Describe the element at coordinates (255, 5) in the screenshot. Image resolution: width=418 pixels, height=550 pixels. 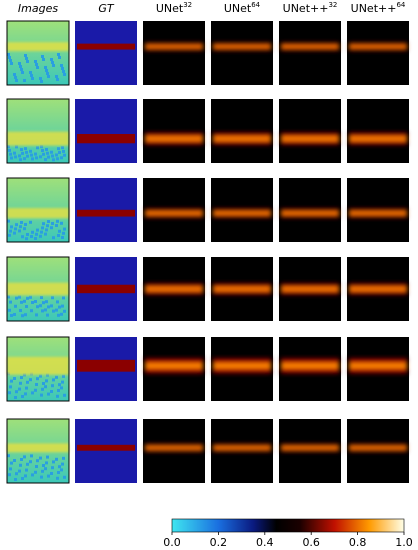
I see `header-sup: 64` at that location.